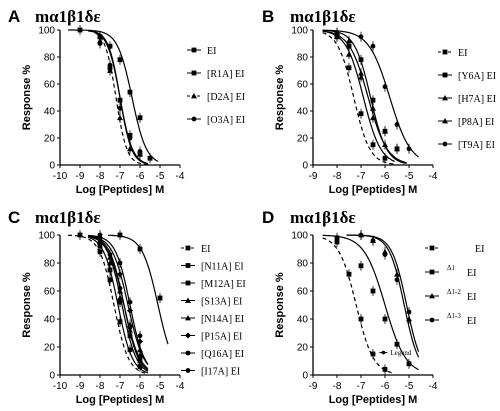 This screenshot has height=411, width=500. Describe the element at coordinates (400, 353) in the screenshot. I see `annotation-label: Legend` at that location.